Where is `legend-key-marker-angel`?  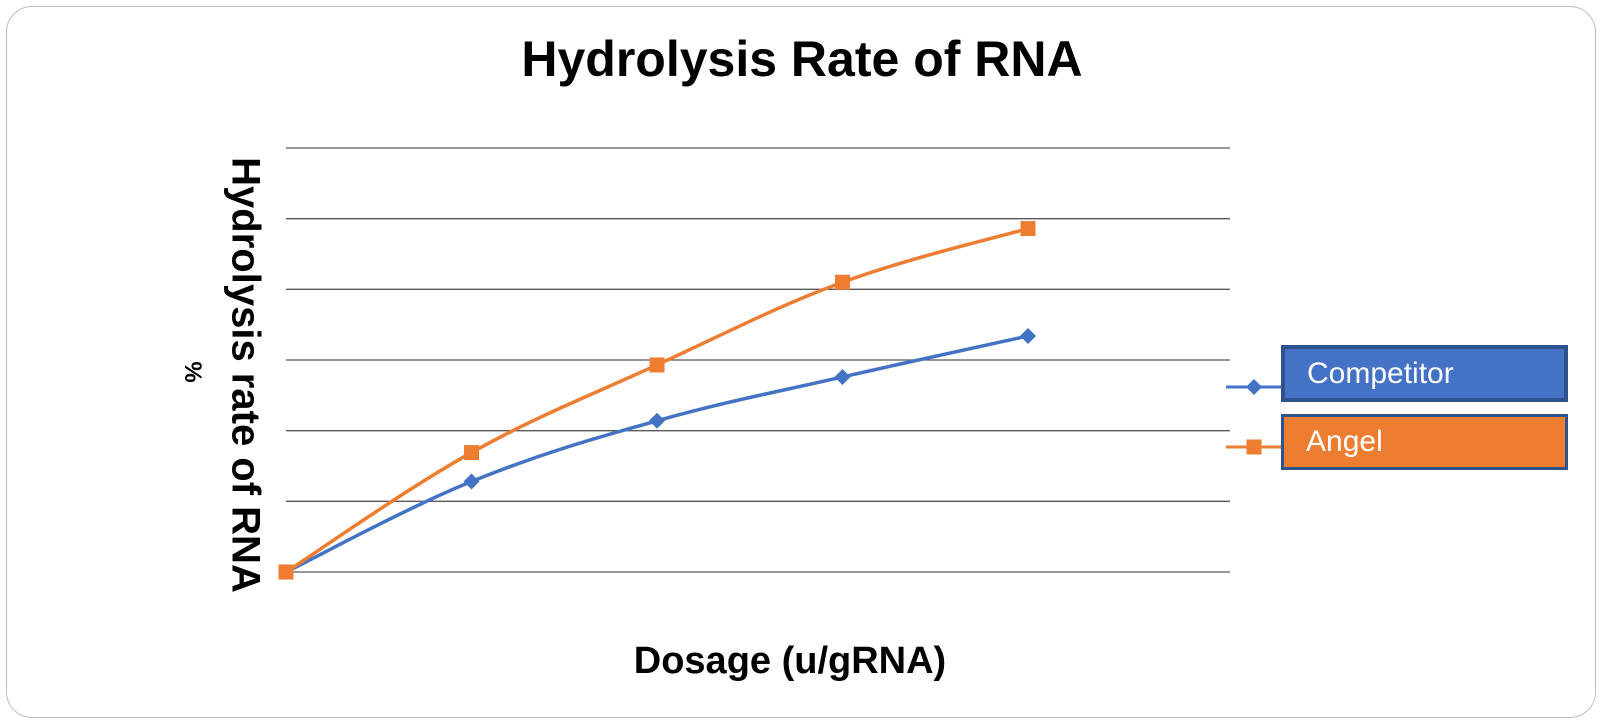 legend-key-marker-angel is located at coordinates (1254, 447).